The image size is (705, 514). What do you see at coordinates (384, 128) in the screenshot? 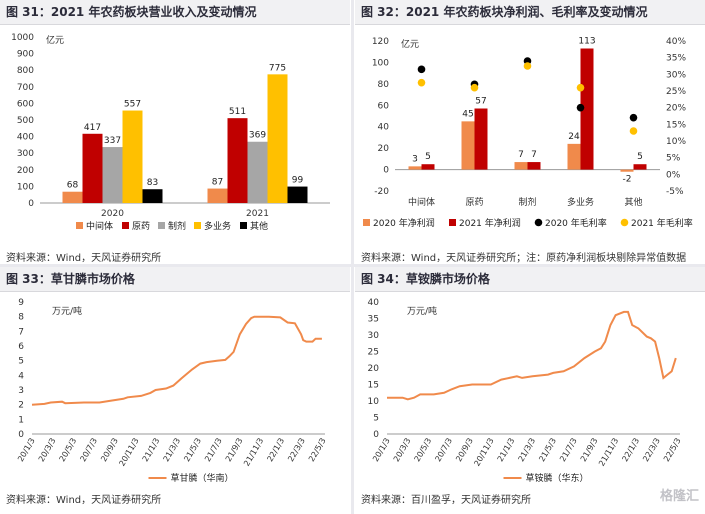
I see `y-tick-label: 40` at bounding box center [384, 128].